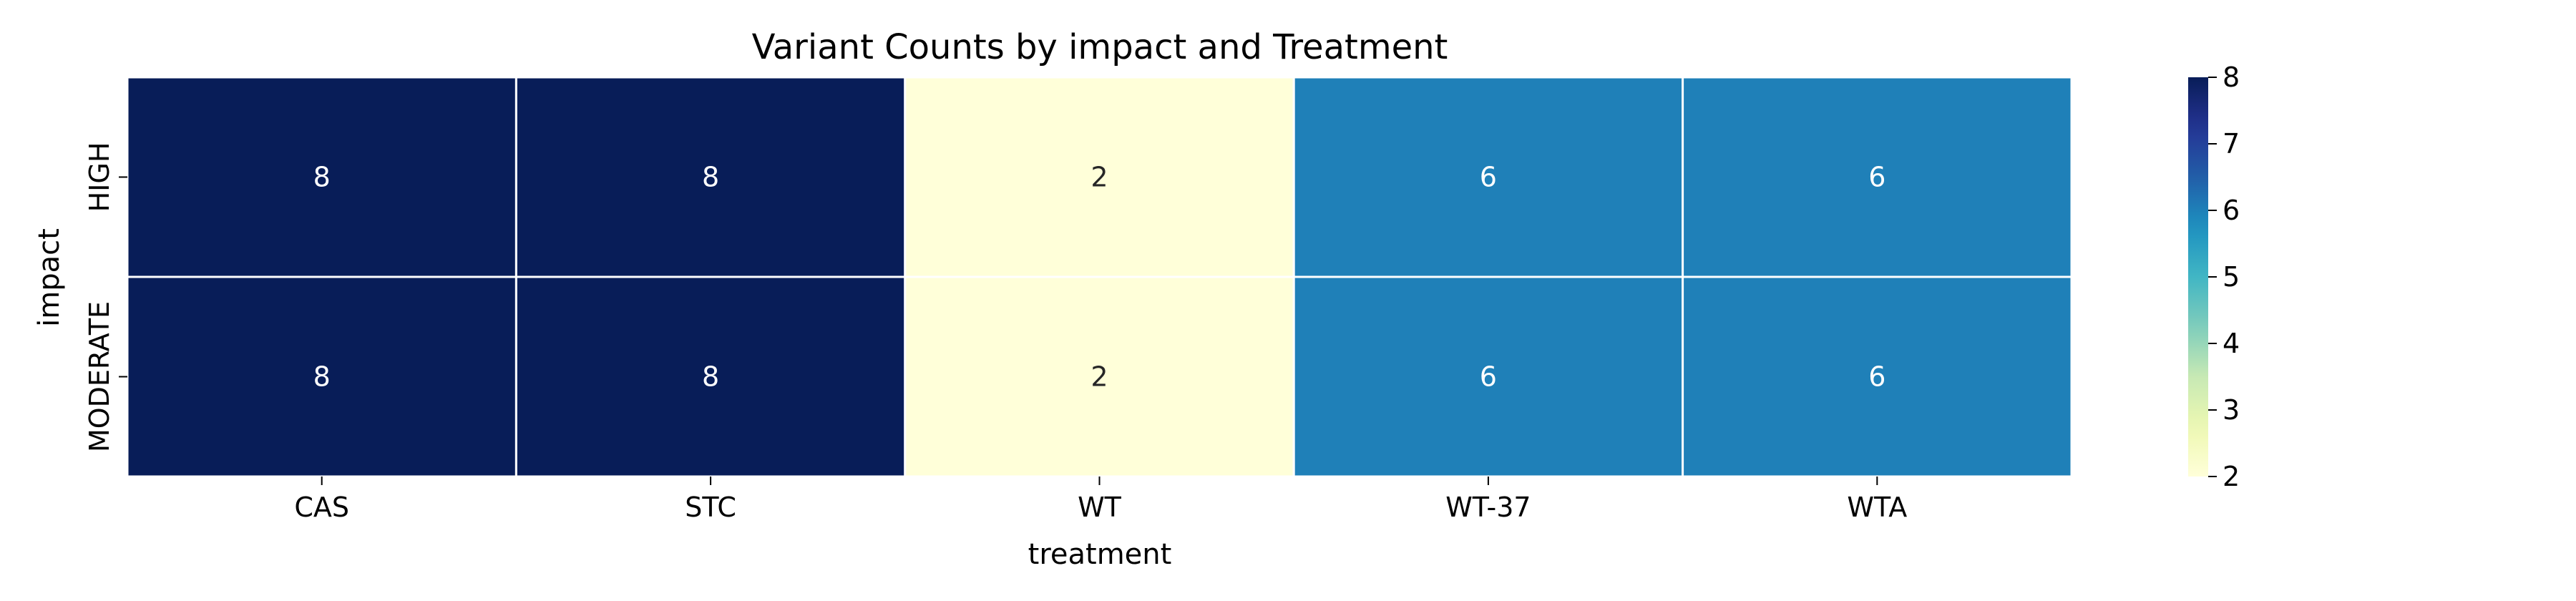  I want to click on x-tick-label: CAS, so click(321, 508).